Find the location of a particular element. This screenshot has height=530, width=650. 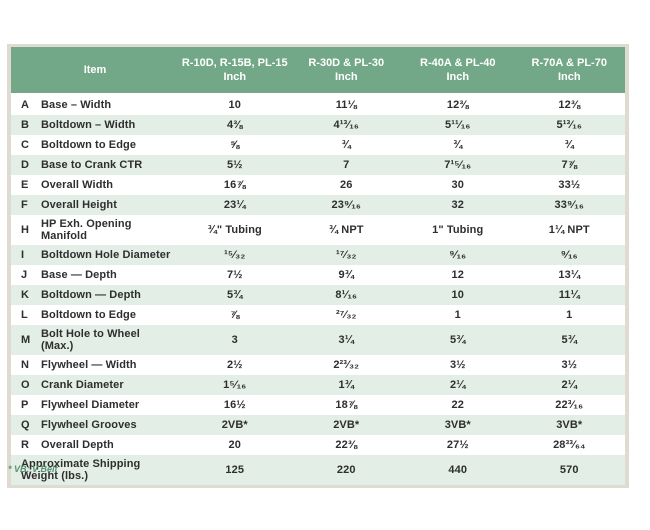

column-header-r30d: R-30D & PL-30 Inch is located at coordinates (346, 70).